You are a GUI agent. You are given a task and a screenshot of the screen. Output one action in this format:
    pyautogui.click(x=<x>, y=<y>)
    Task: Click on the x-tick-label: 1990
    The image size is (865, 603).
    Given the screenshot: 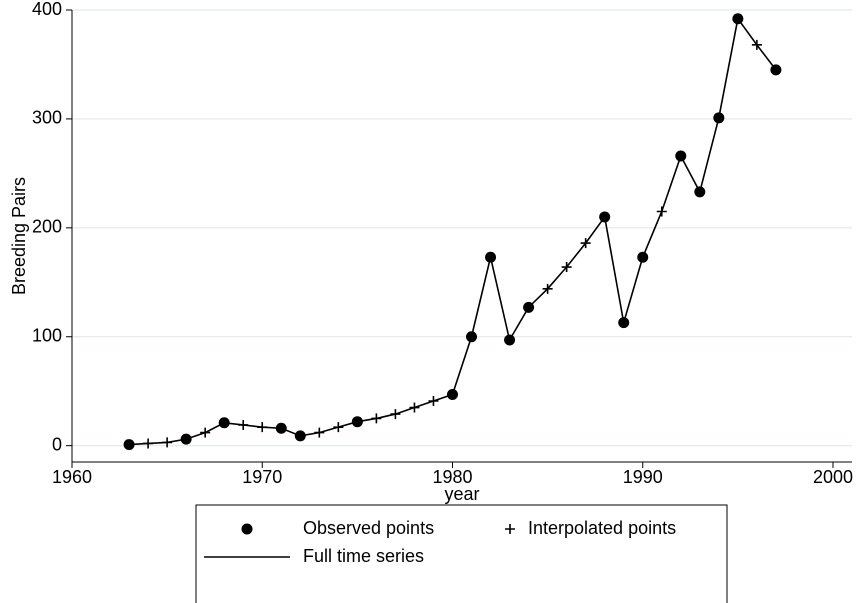 What is the action you would take?
    pyautogui.click(x=643, y=477)
    